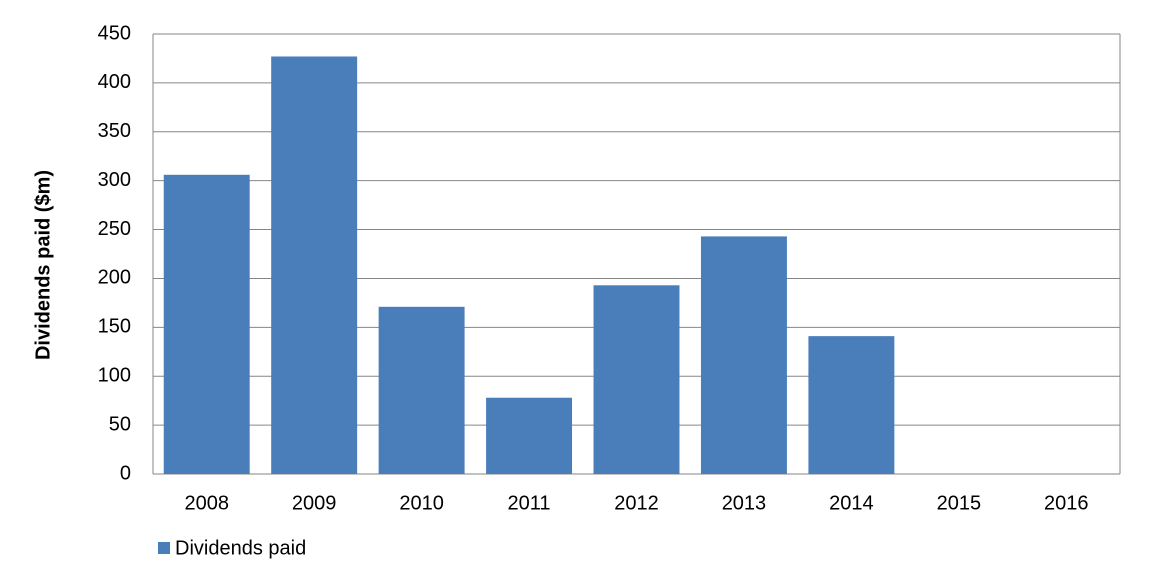  What do you see at coordinates (114, 131) in the screenshot?
I see `y-tick-label: 350` at bounding box center [114, 131].